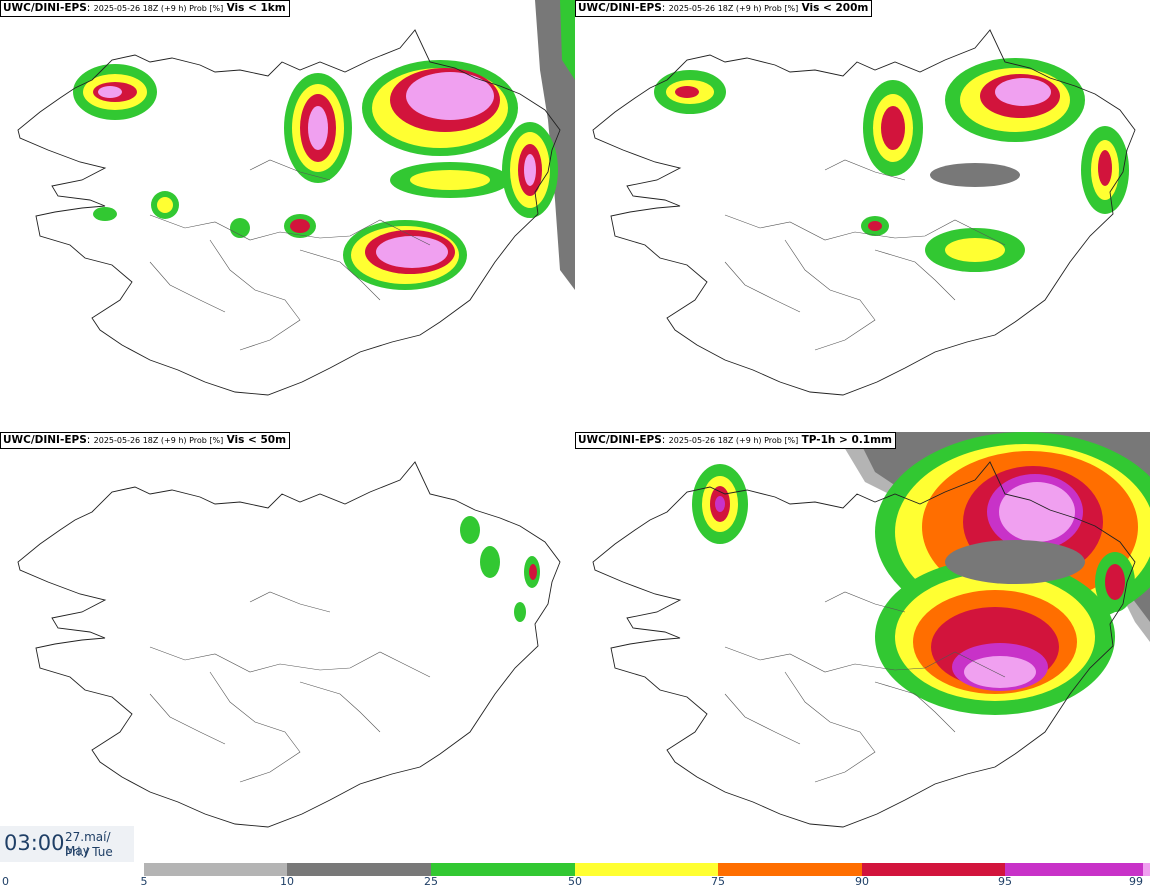  What do you see at coordinates (862, 881) in the screenshot?
I see `legend-tick-label: 90` at bounding box center [862, 881].